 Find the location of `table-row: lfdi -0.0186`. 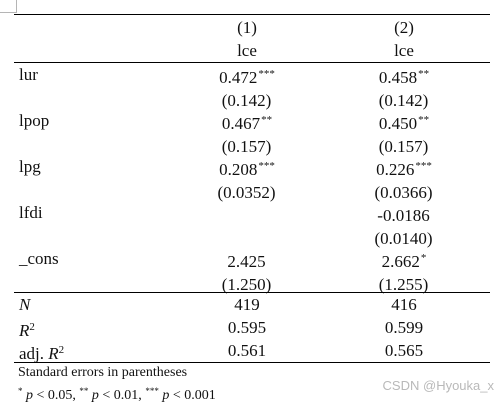

table-row: lfdi -0.0186 is located at coordinates (252, 213).